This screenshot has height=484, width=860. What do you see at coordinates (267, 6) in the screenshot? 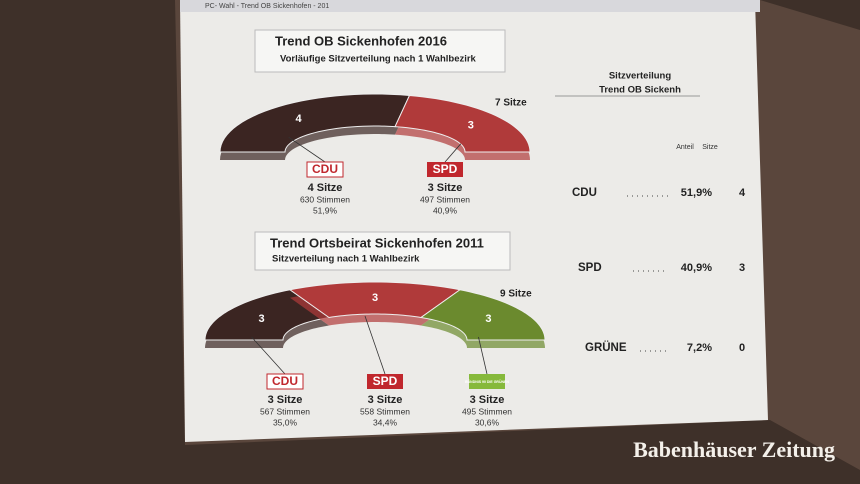
I see `window-title: PC- Wahl - Trend OB Sickenhofen - 201` at bounding box center [267, 6].